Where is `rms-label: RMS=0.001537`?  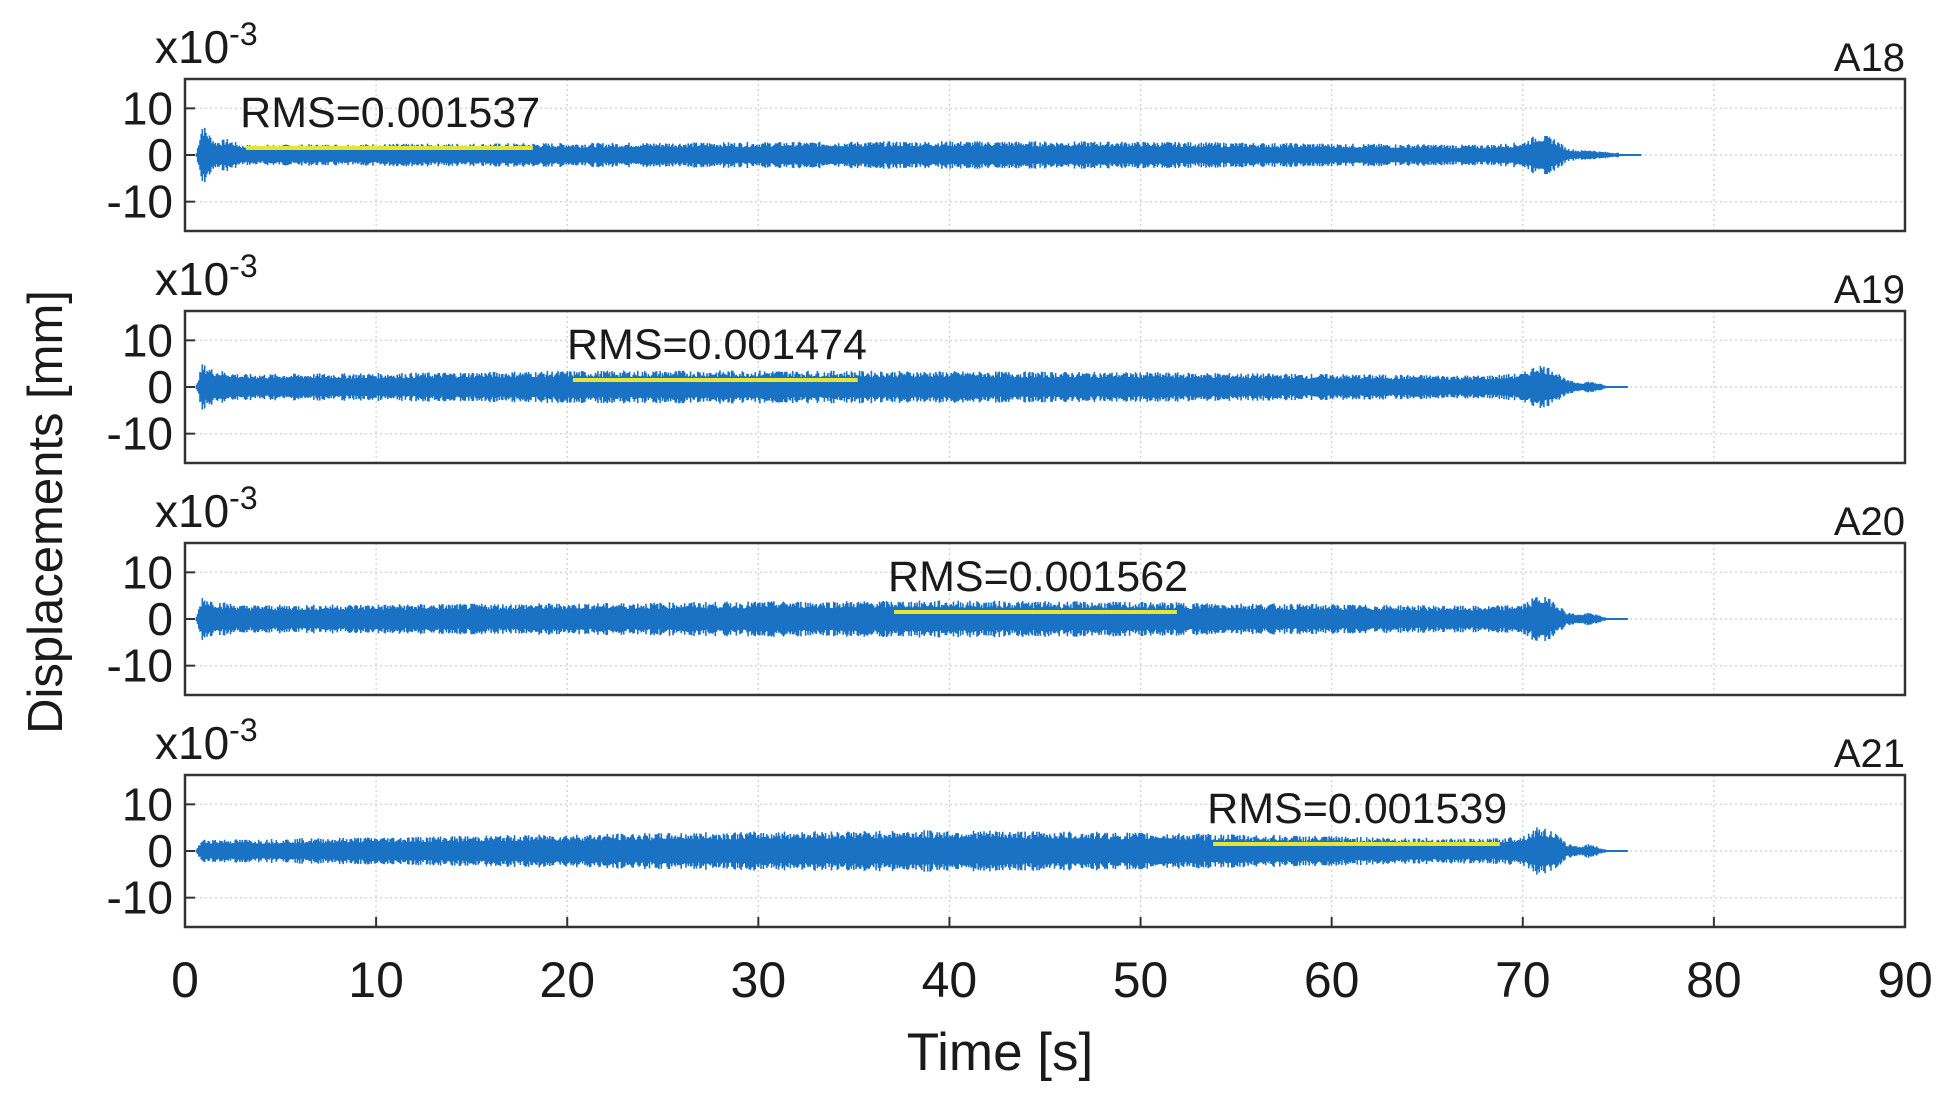
rms-label: RMS=0.001537 is located at coordinates (390, 113).